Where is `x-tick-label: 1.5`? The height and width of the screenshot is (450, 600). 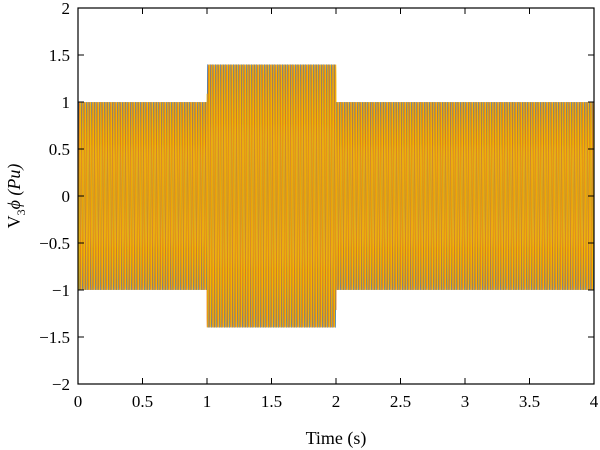
x-tick-label: 1.5 is located at coordinates (271, 401).